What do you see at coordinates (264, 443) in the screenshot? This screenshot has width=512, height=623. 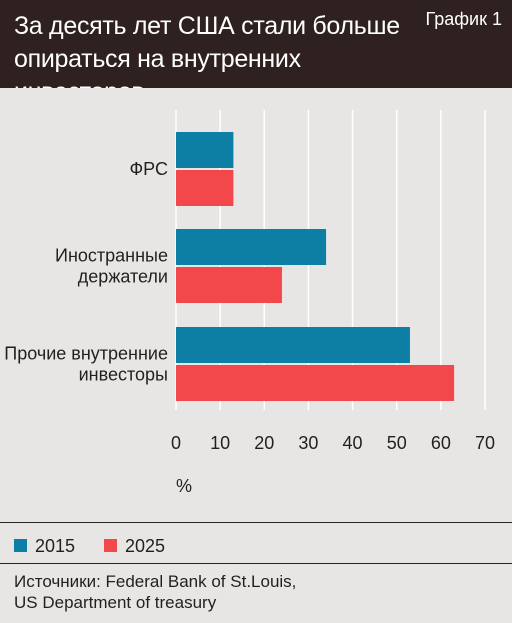 I see `x-tick-label-20: 20` at bounding box center [264, 443].